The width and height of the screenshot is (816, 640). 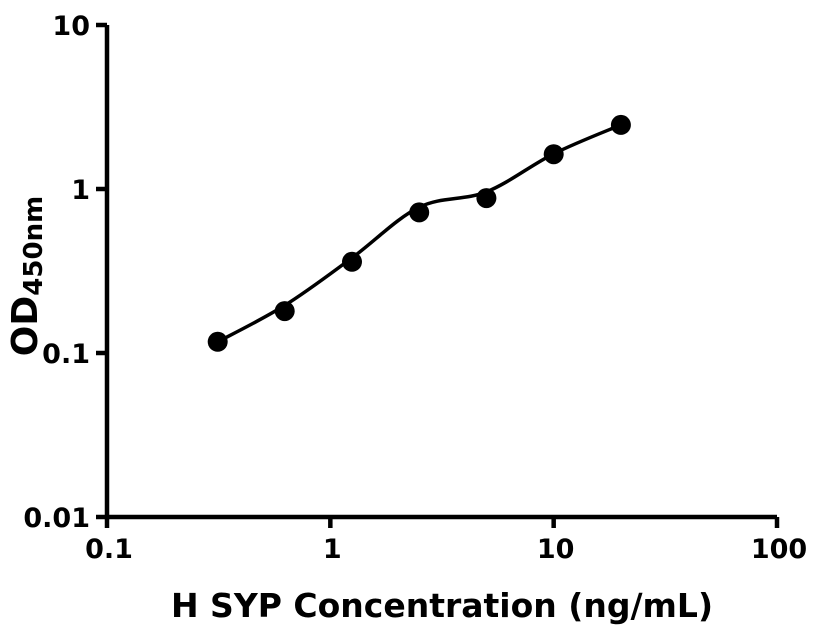 I want to click on y-tick-label: 0.01, so click(x=56, y=518).